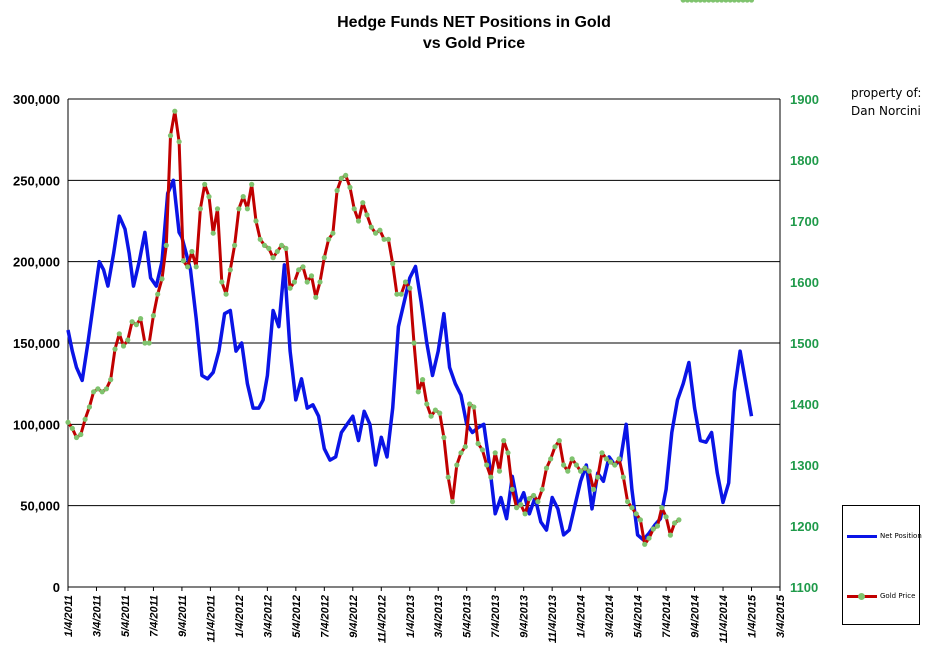 Image resolution: width=948 pixels, height=655 pixels. I want to click on y-right-tick-label: 1100, so click(804, 587).